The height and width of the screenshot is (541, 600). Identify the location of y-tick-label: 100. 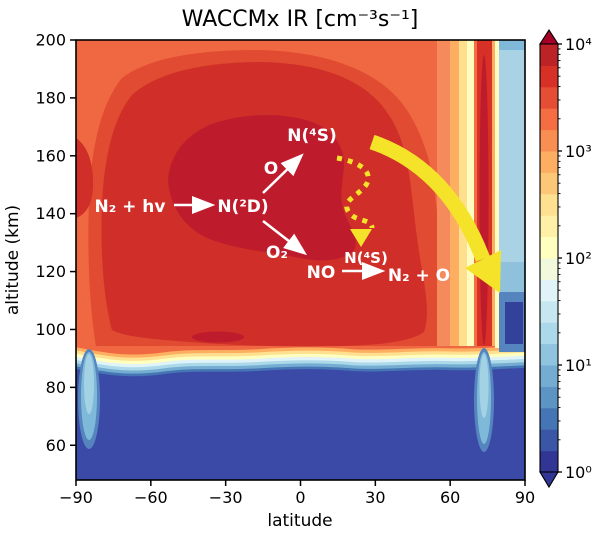
(50, 329).